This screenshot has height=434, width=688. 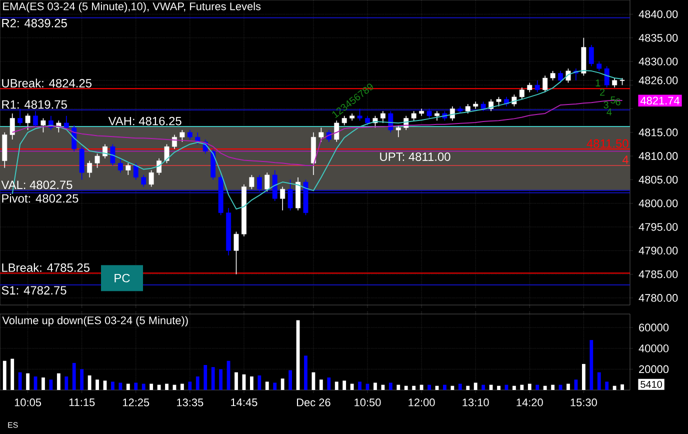 I want to click on annotation: 1, so click(x=598, y=83).